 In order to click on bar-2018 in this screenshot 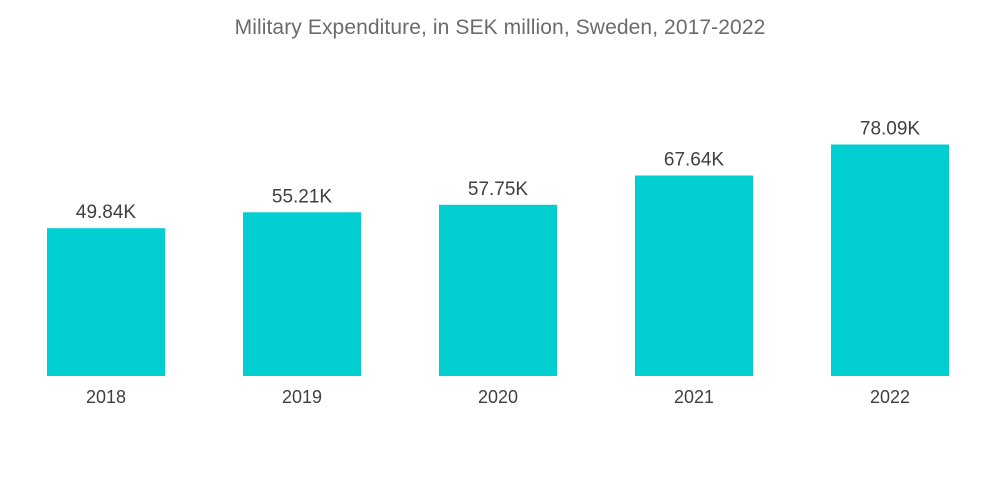, I will do `click(106, 302)`.